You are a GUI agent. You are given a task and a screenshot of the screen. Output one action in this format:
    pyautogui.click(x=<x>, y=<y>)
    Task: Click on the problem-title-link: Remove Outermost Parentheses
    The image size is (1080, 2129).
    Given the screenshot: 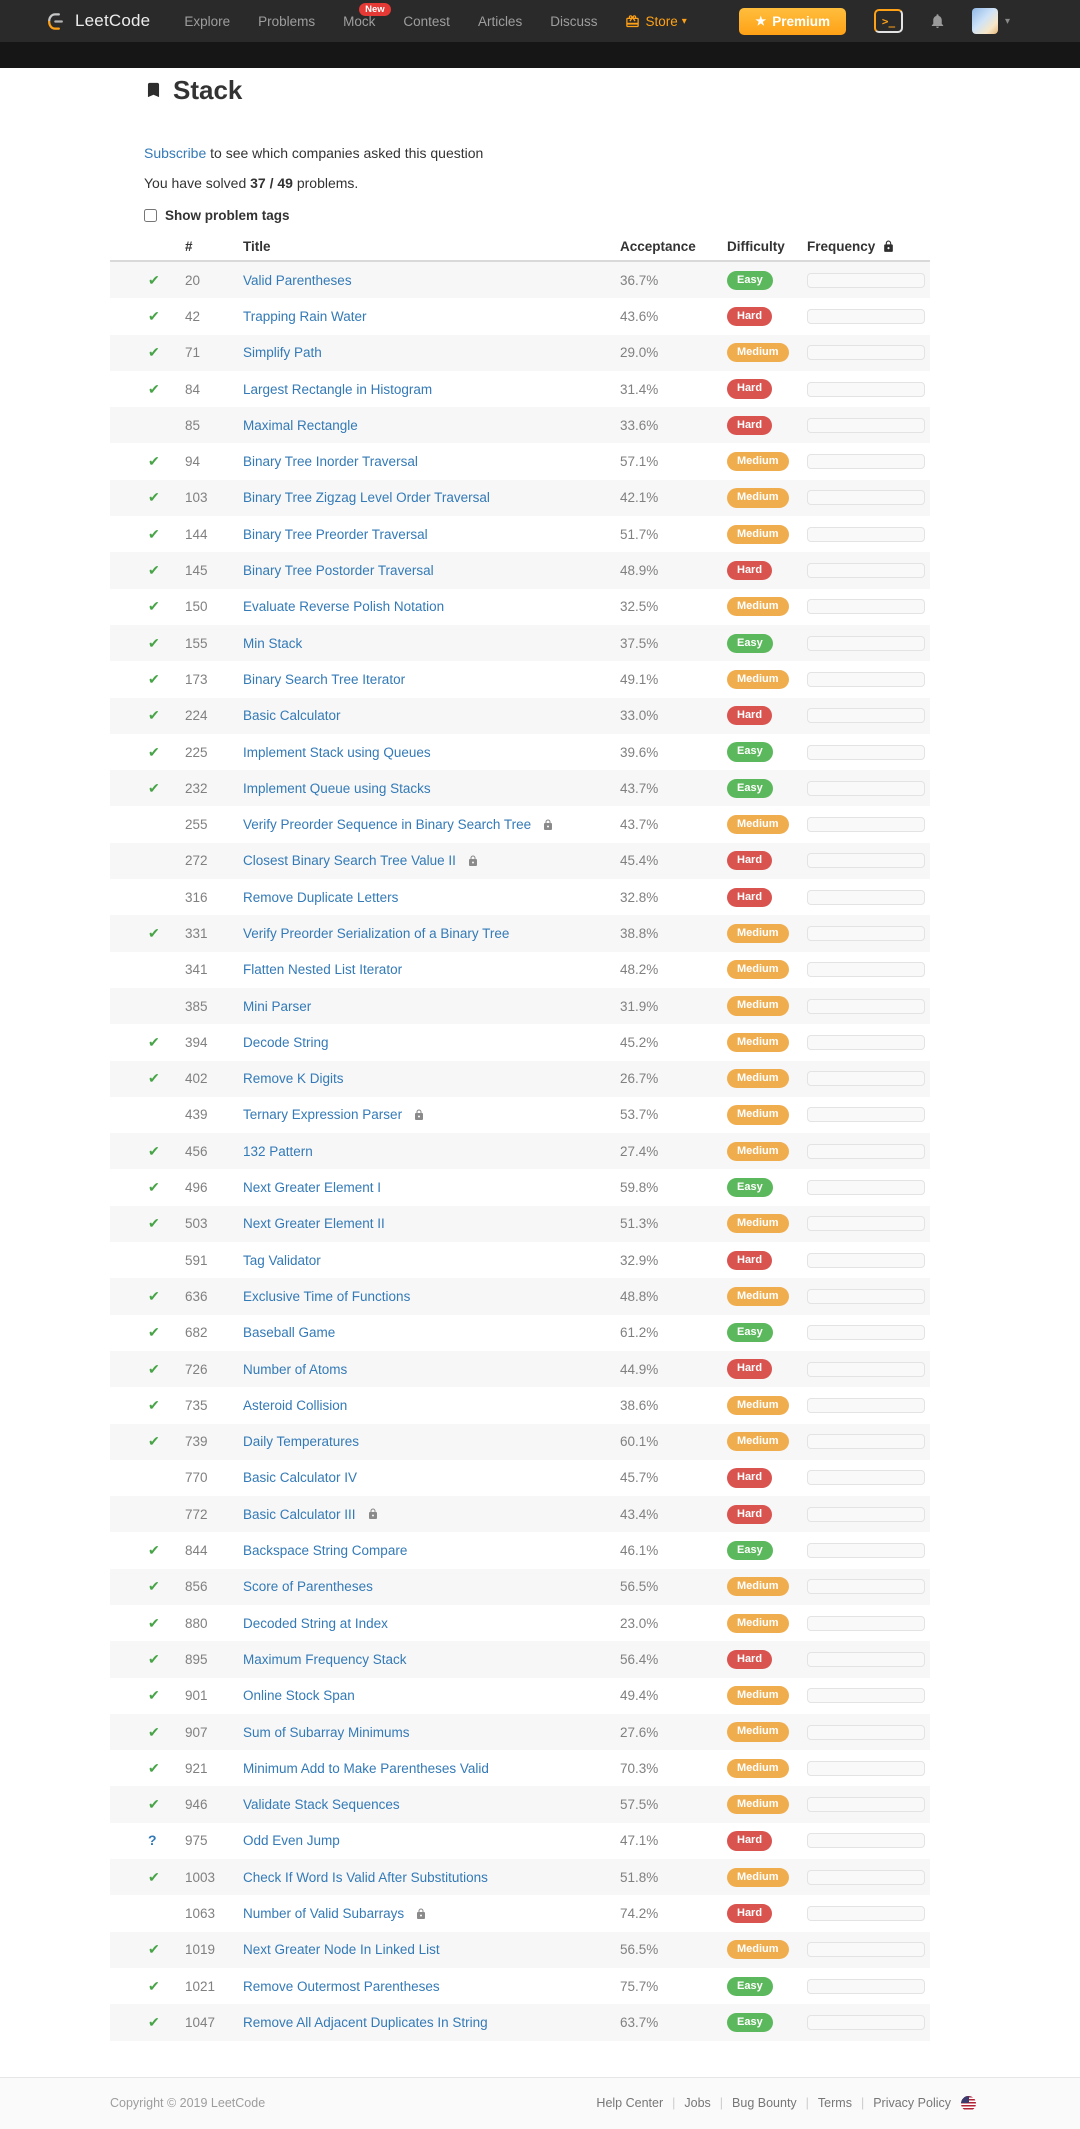 What is the action you would take?
    pyautogui.click(x=341, y=1986)
    